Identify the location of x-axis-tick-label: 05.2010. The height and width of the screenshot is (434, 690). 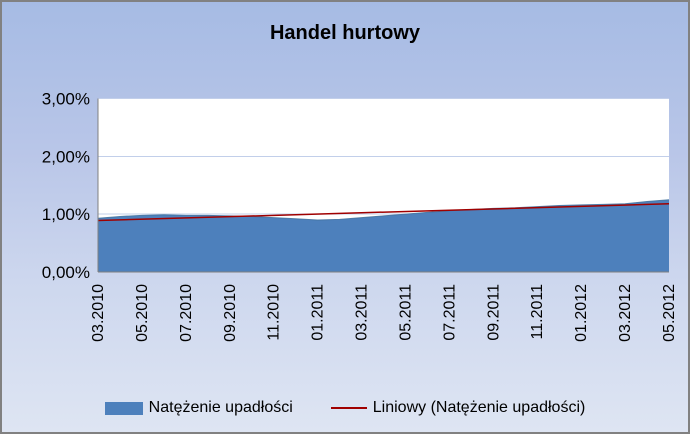
(142, 313).